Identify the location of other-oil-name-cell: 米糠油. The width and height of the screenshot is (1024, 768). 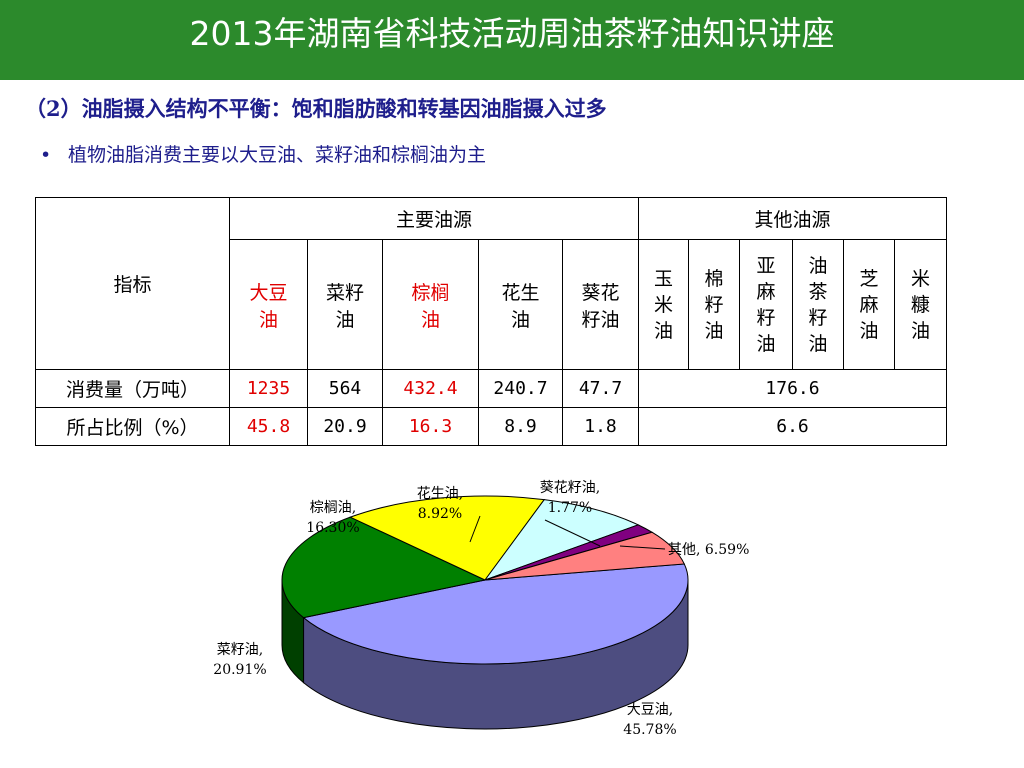
(920, 304).